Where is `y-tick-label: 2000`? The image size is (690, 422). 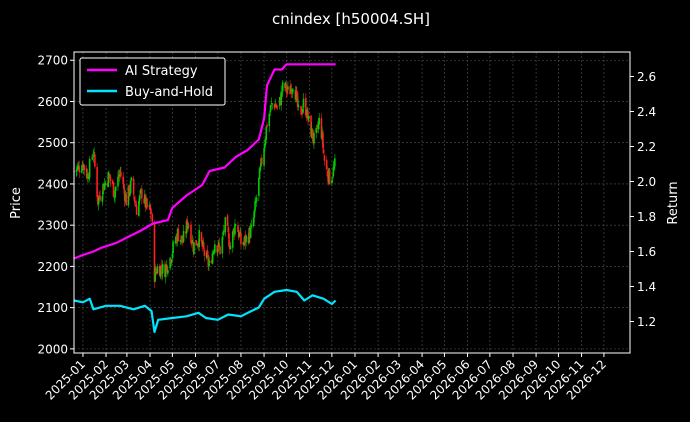 y-tick-label: 2000 is located at coordinates (52, 349).